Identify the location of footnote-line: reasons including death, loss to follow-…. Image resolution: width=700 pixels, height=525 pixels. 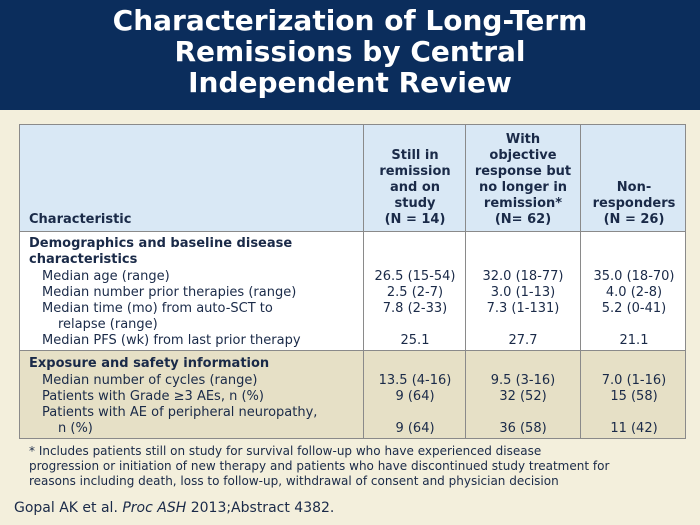
(294, 481).